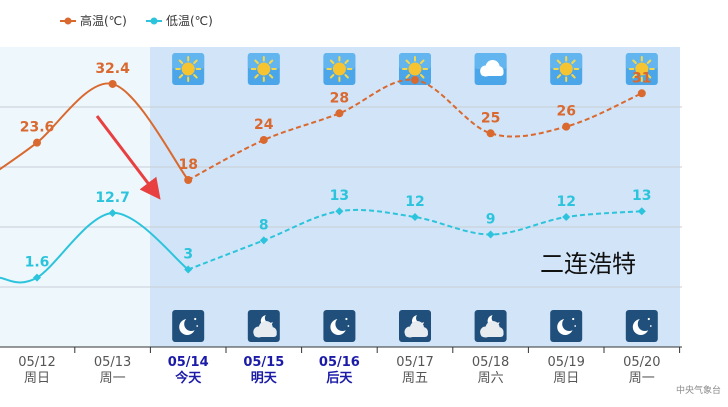 The height and width of the screenshot is (407, 728). I want to click on data-label-high-05/20: 31, so click(641, 78).